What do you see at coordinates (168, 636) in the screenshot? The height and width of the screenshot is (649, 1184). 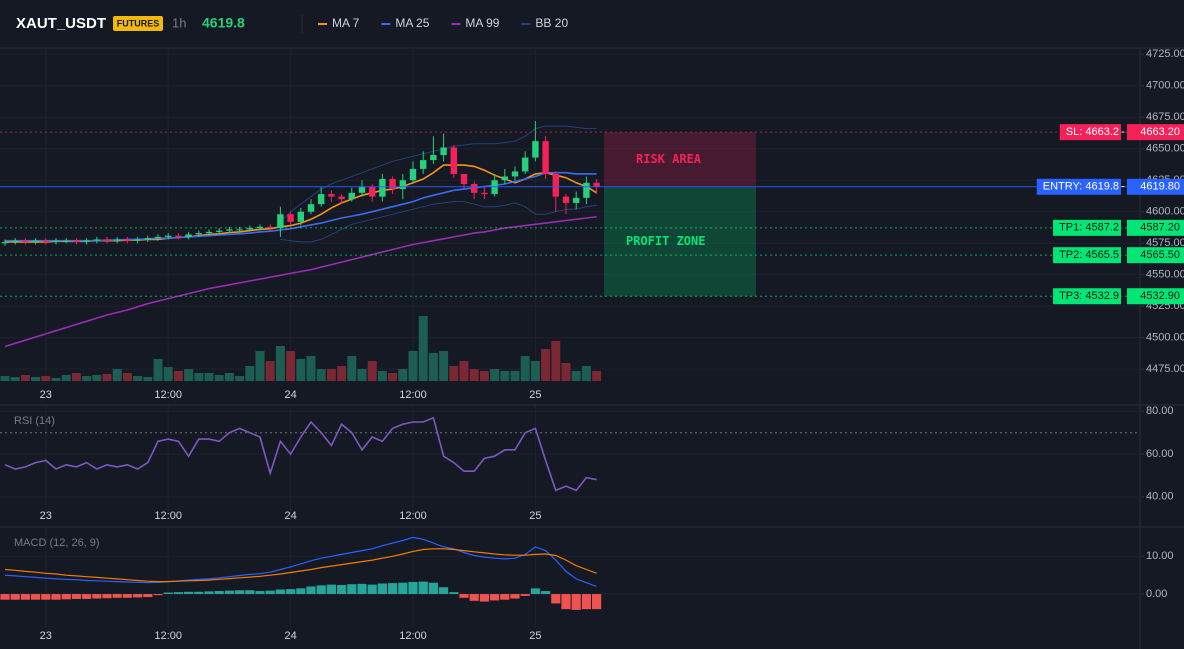 I see `x-tick-label: 12:00` at bounding box center [168, 636].